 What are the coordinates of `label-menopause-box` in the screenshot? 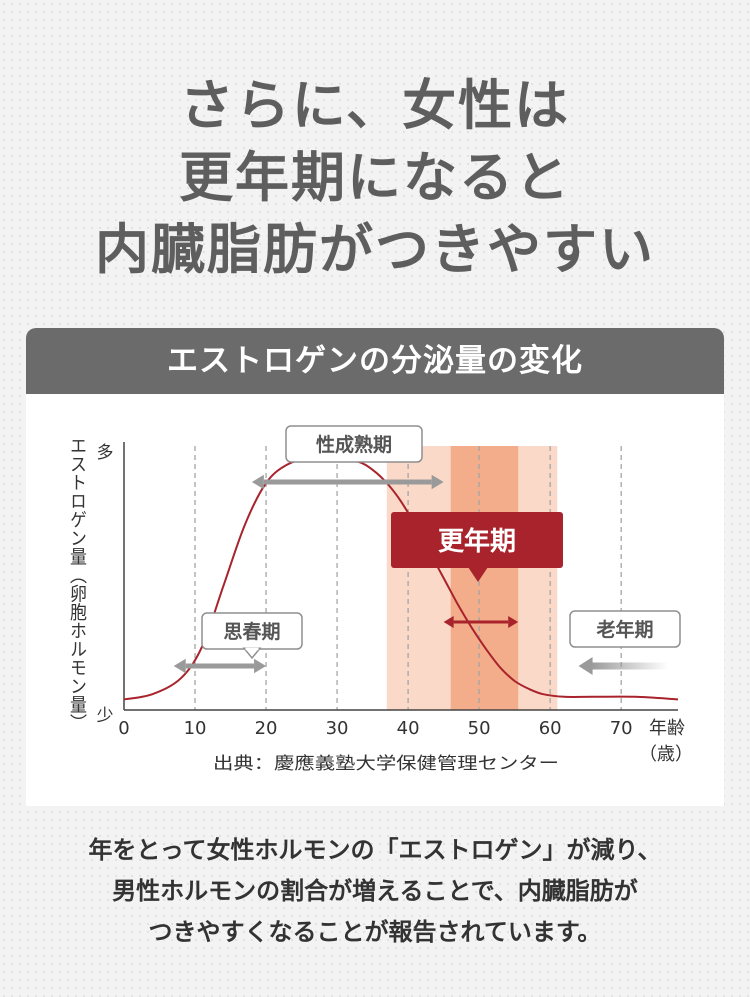 It's located at (477, 540).